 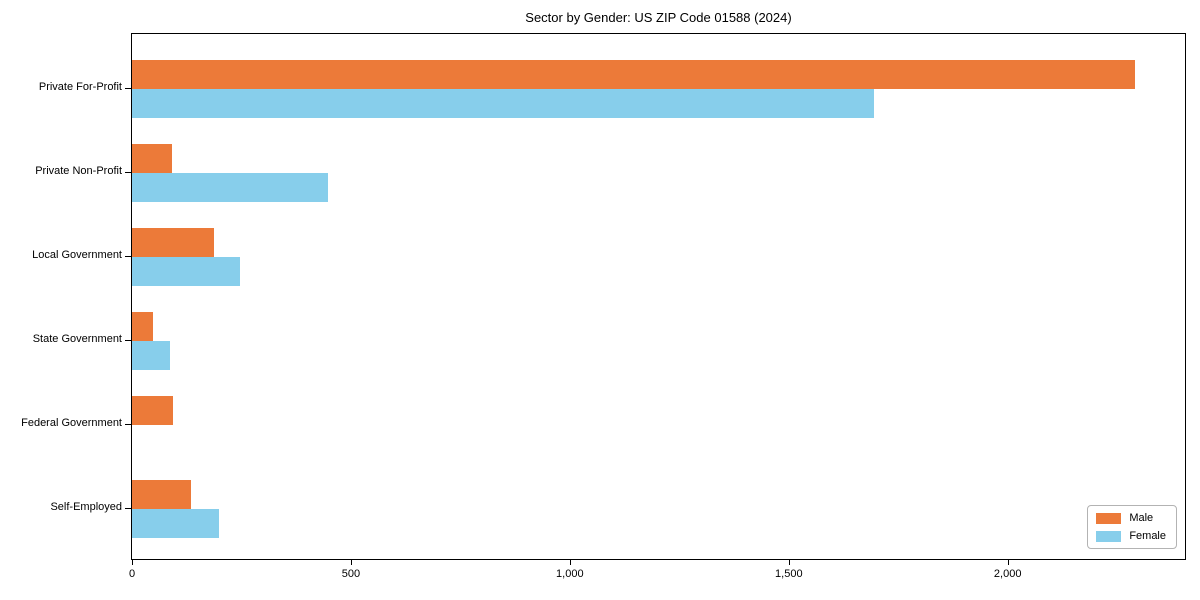 What do you see at coordinates (1141, 518) in the screenshot?
I see `legend-label-male: Male` at bounding box center [1141, 518].